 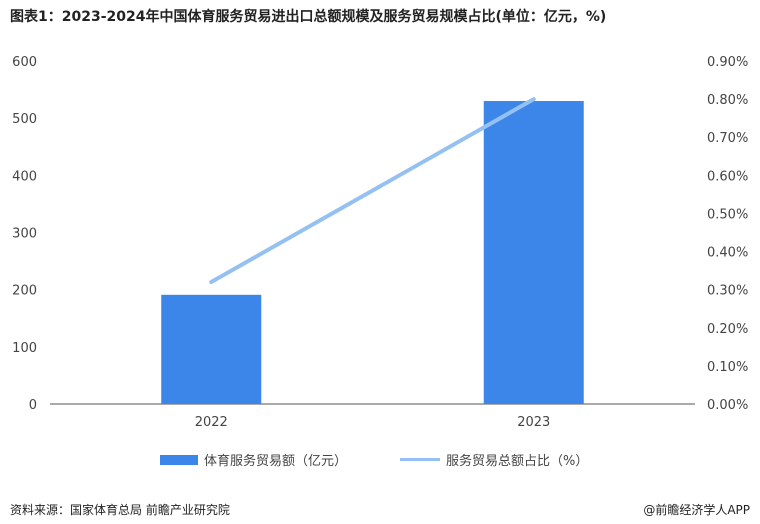 I want to click on bar-2023, so click(x=533, y=253).